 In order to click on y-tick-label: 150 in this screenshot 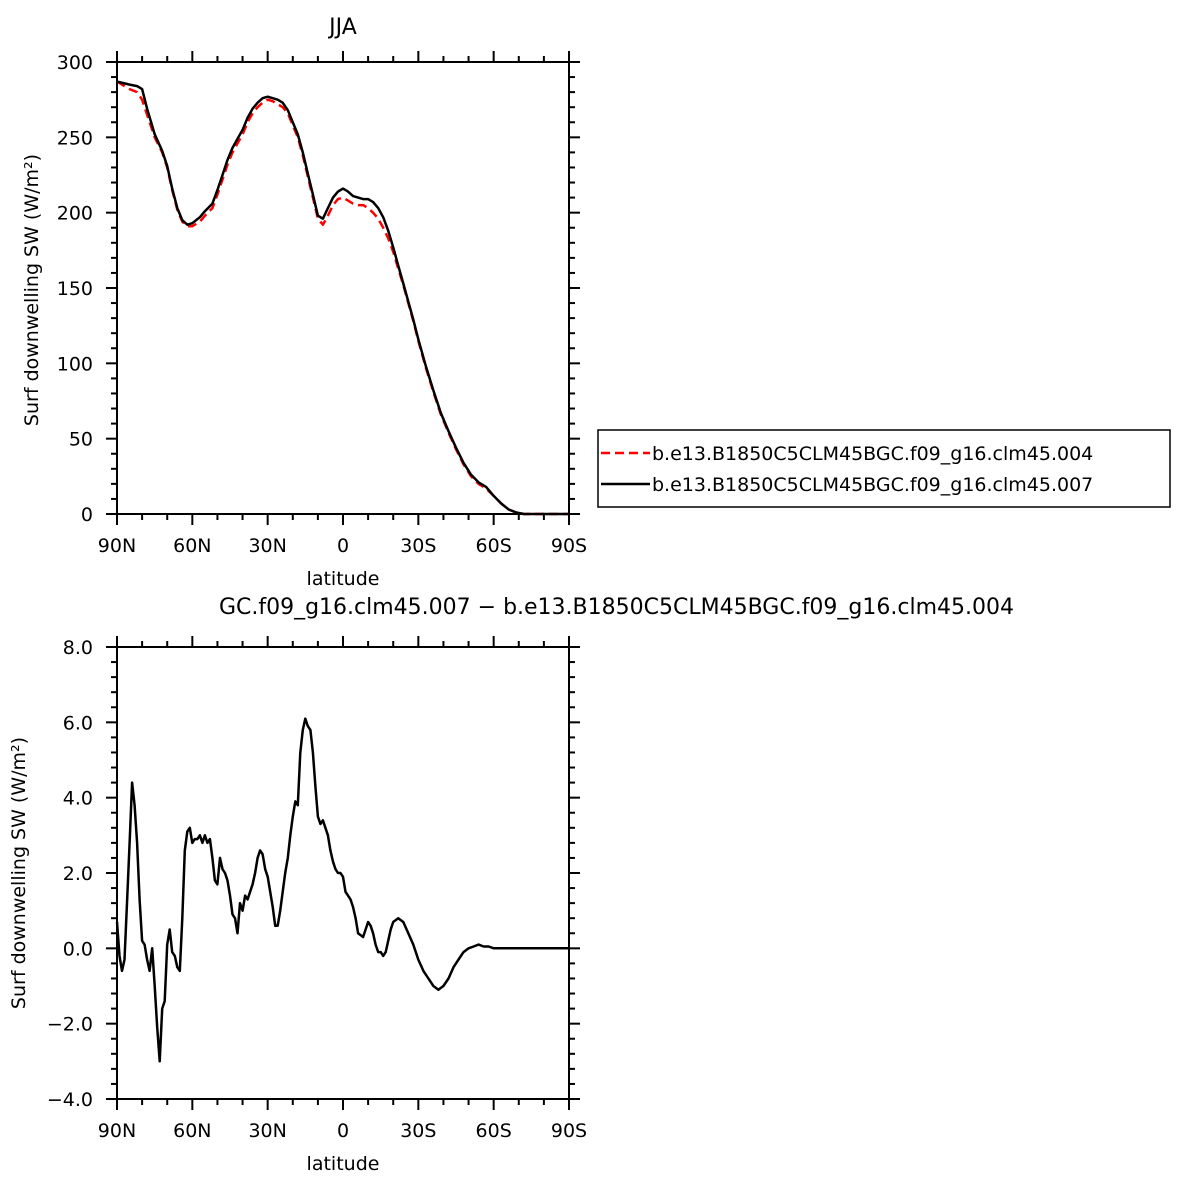, I will do `click(75, 289)`.